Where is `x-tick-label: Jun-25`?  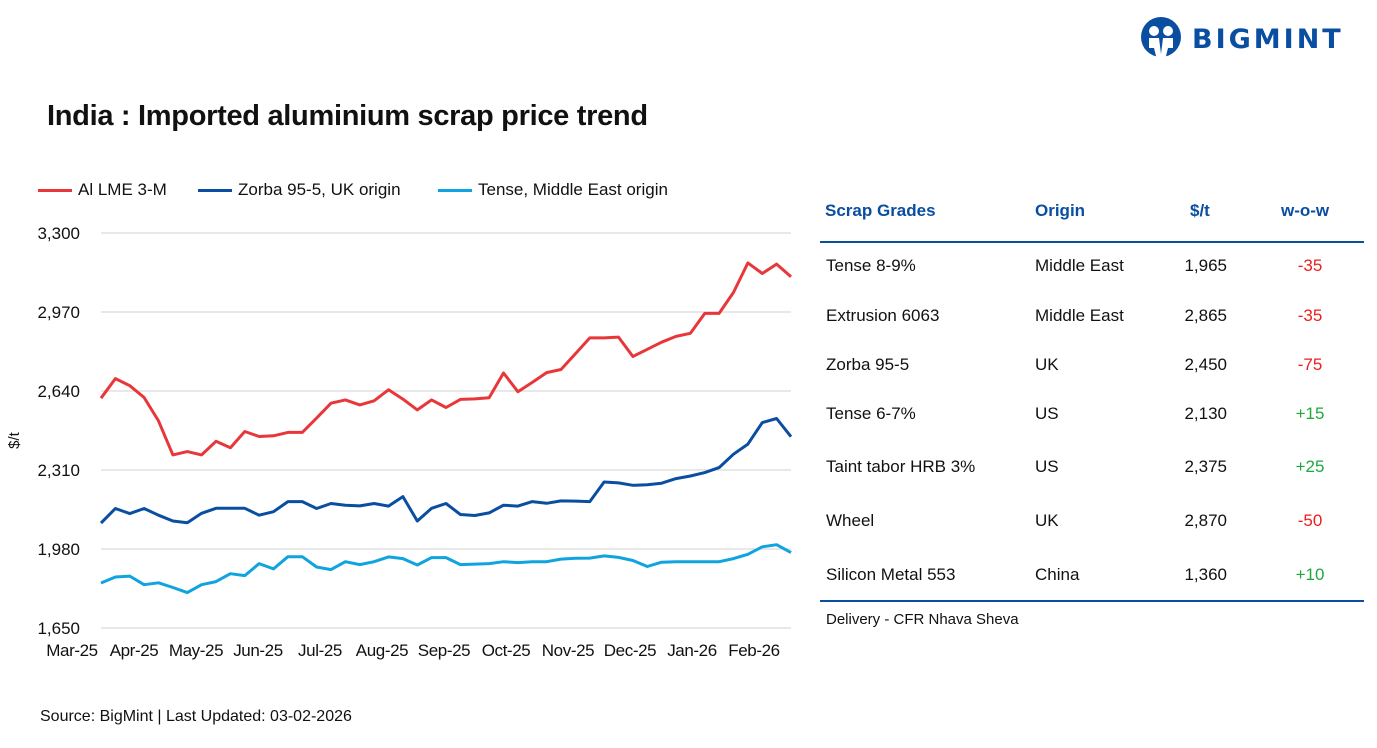
x-tick-label: Jun-25 is located at coordinates (258, 650).